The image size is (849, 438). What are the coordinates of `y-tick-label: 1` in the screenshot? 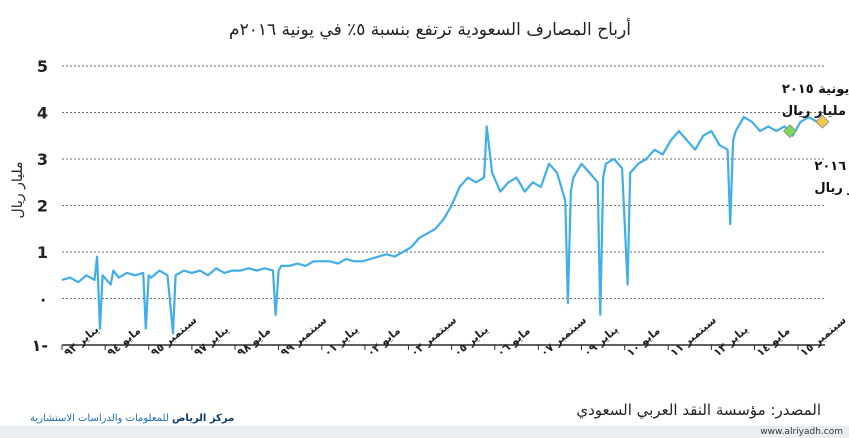 It's located at (42, 252).